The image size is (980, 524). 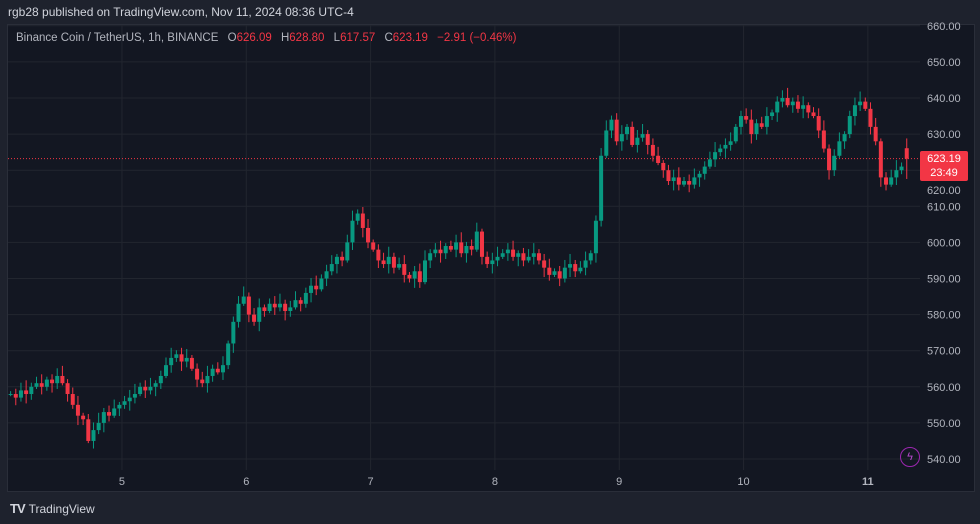 I want to click on time-tick-label: 10, so click(x=743, y=482).